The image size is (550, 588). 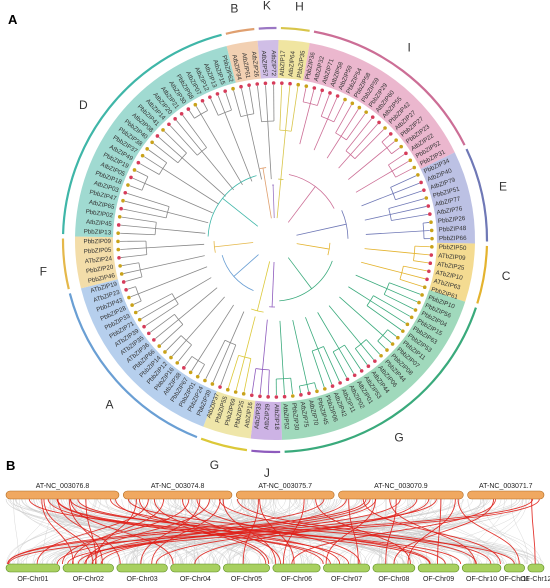 What do you see at coordinates (13, 19) in the screenshot?
I see `panel-a-label: A` at bounding box center [13, 19].